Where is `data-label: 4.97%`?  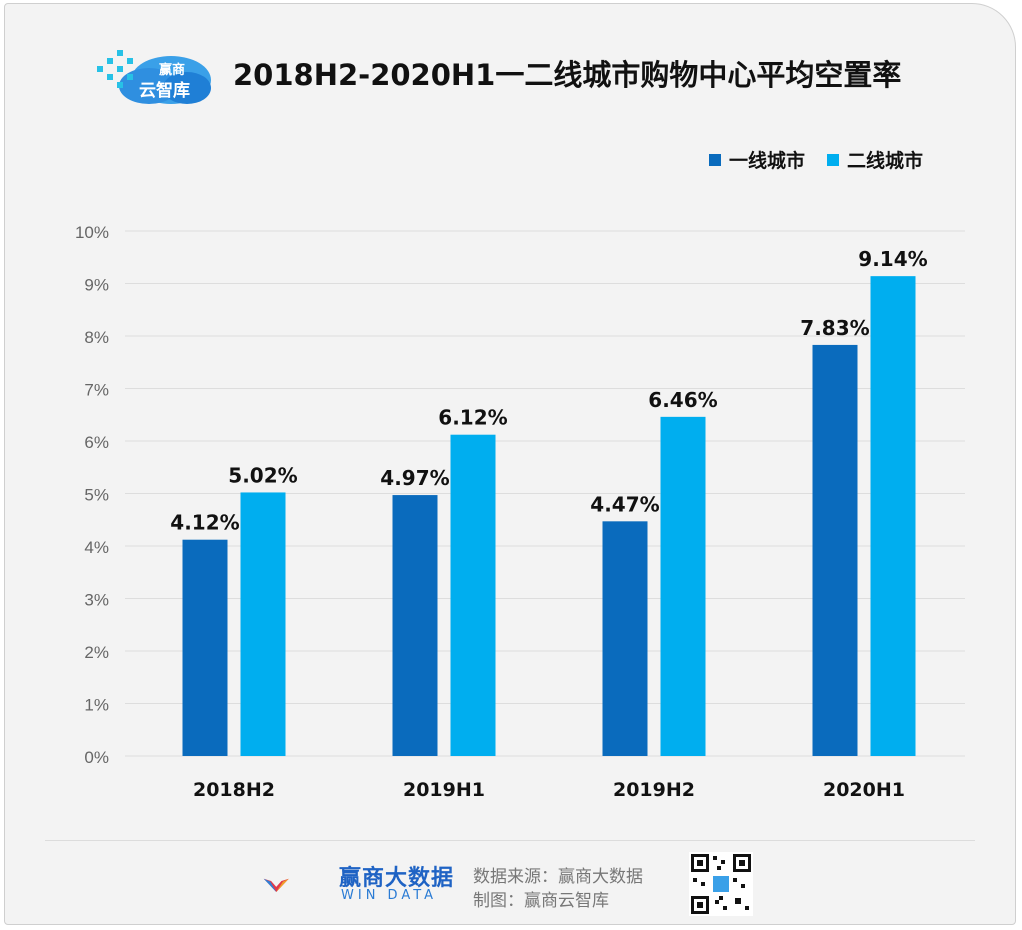
data-label: 4.97% is located at coordinates (414, 478).